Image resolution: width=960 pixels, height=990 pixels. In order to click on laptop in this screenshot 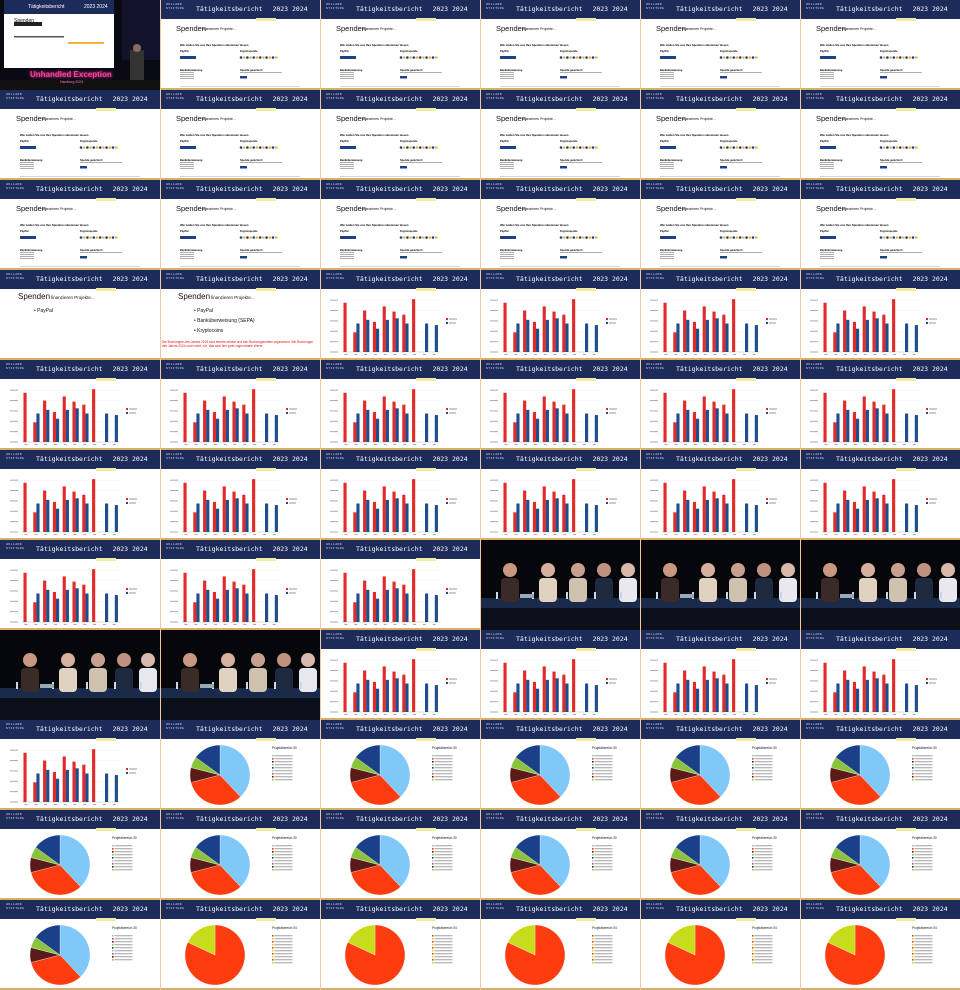, I will do `click(527, 596)`.